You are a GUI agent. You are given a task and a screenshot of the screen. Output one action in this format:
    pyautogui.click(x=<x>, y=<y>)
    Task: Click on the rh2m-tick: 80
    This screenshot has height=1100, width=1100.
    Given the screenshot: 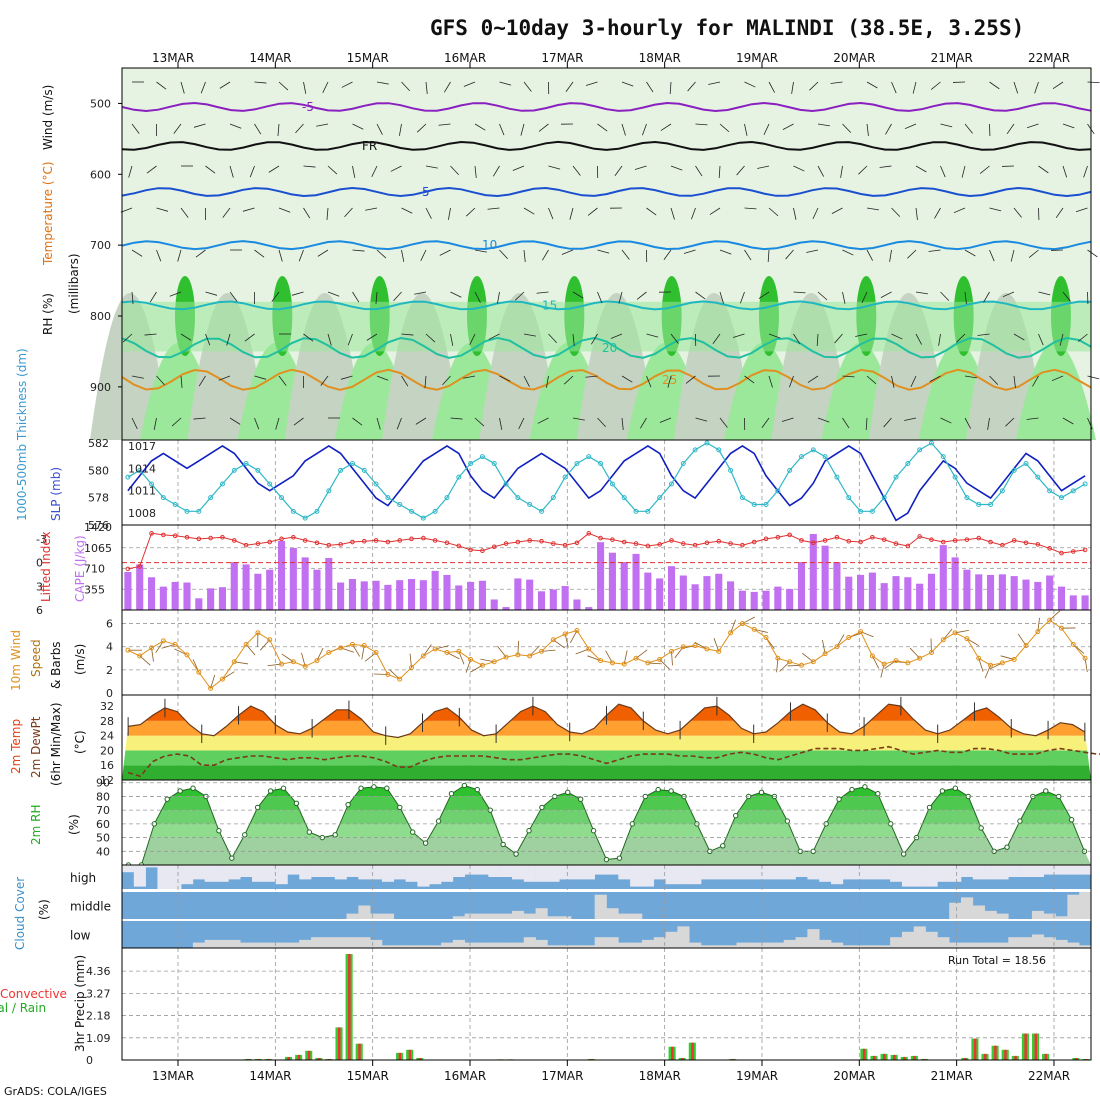 What is the action you would take?
    pyautogui.click(x=103, y=796)
    